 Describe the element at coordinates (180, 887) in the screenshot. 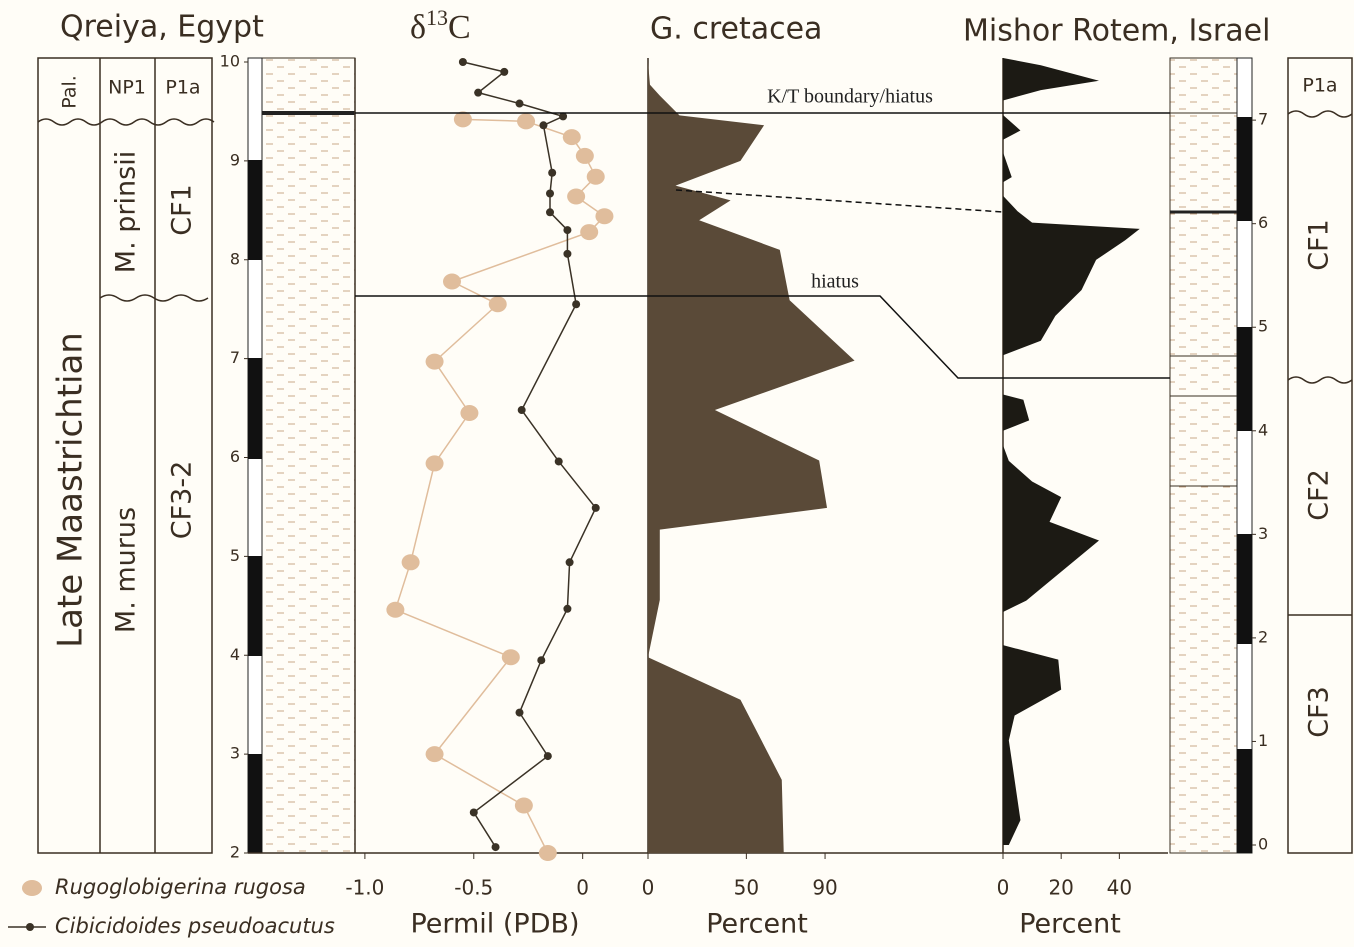

I see `legend-label: Rugoglobigerina rugosa` at that location.